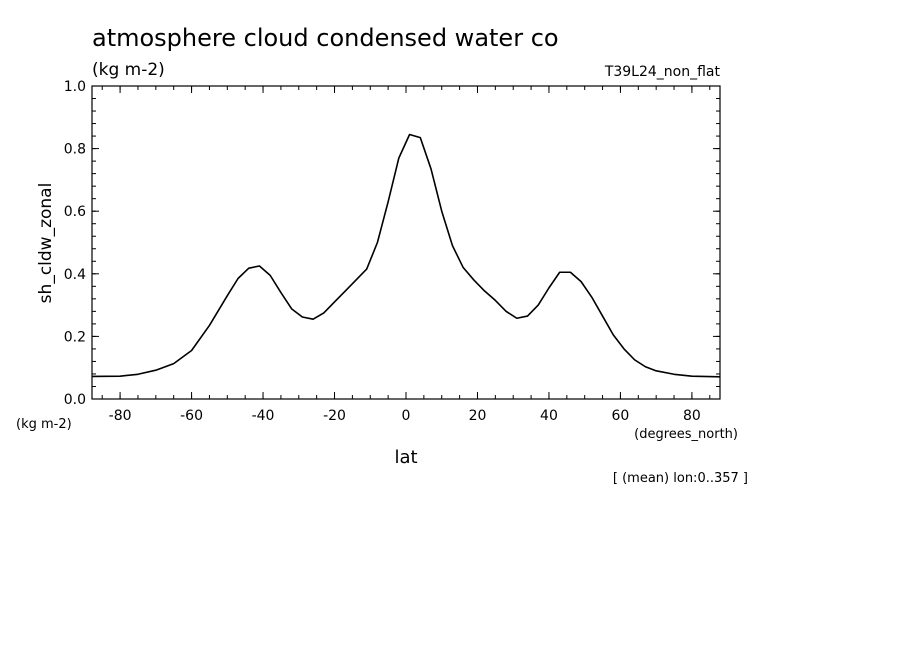  I want to click on x-tick-label: 80, so click(692, 416).